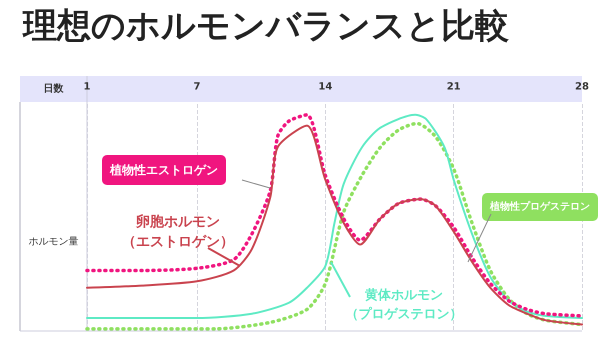 The image size is (600, 349). Describe the element at coordinates (163, 170) in the screenshot. I see `text: 植物性エストロゲン` at that location.